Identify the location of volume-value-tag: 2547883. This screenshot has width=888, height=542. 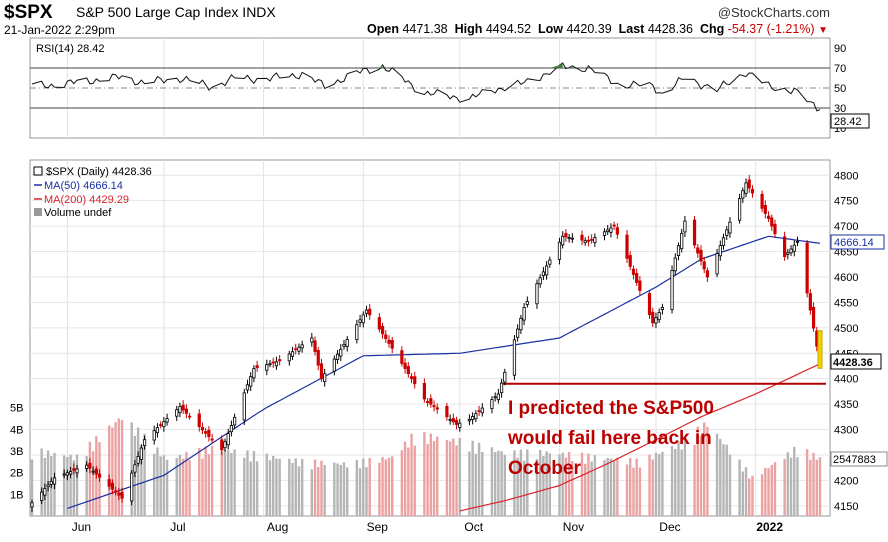
(859, 459).